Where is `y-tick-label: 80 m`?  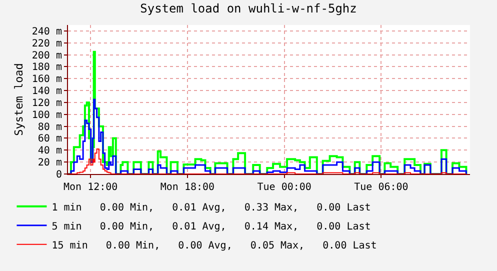 y-tick-label: 80 m is located at coordinates (50, 127).